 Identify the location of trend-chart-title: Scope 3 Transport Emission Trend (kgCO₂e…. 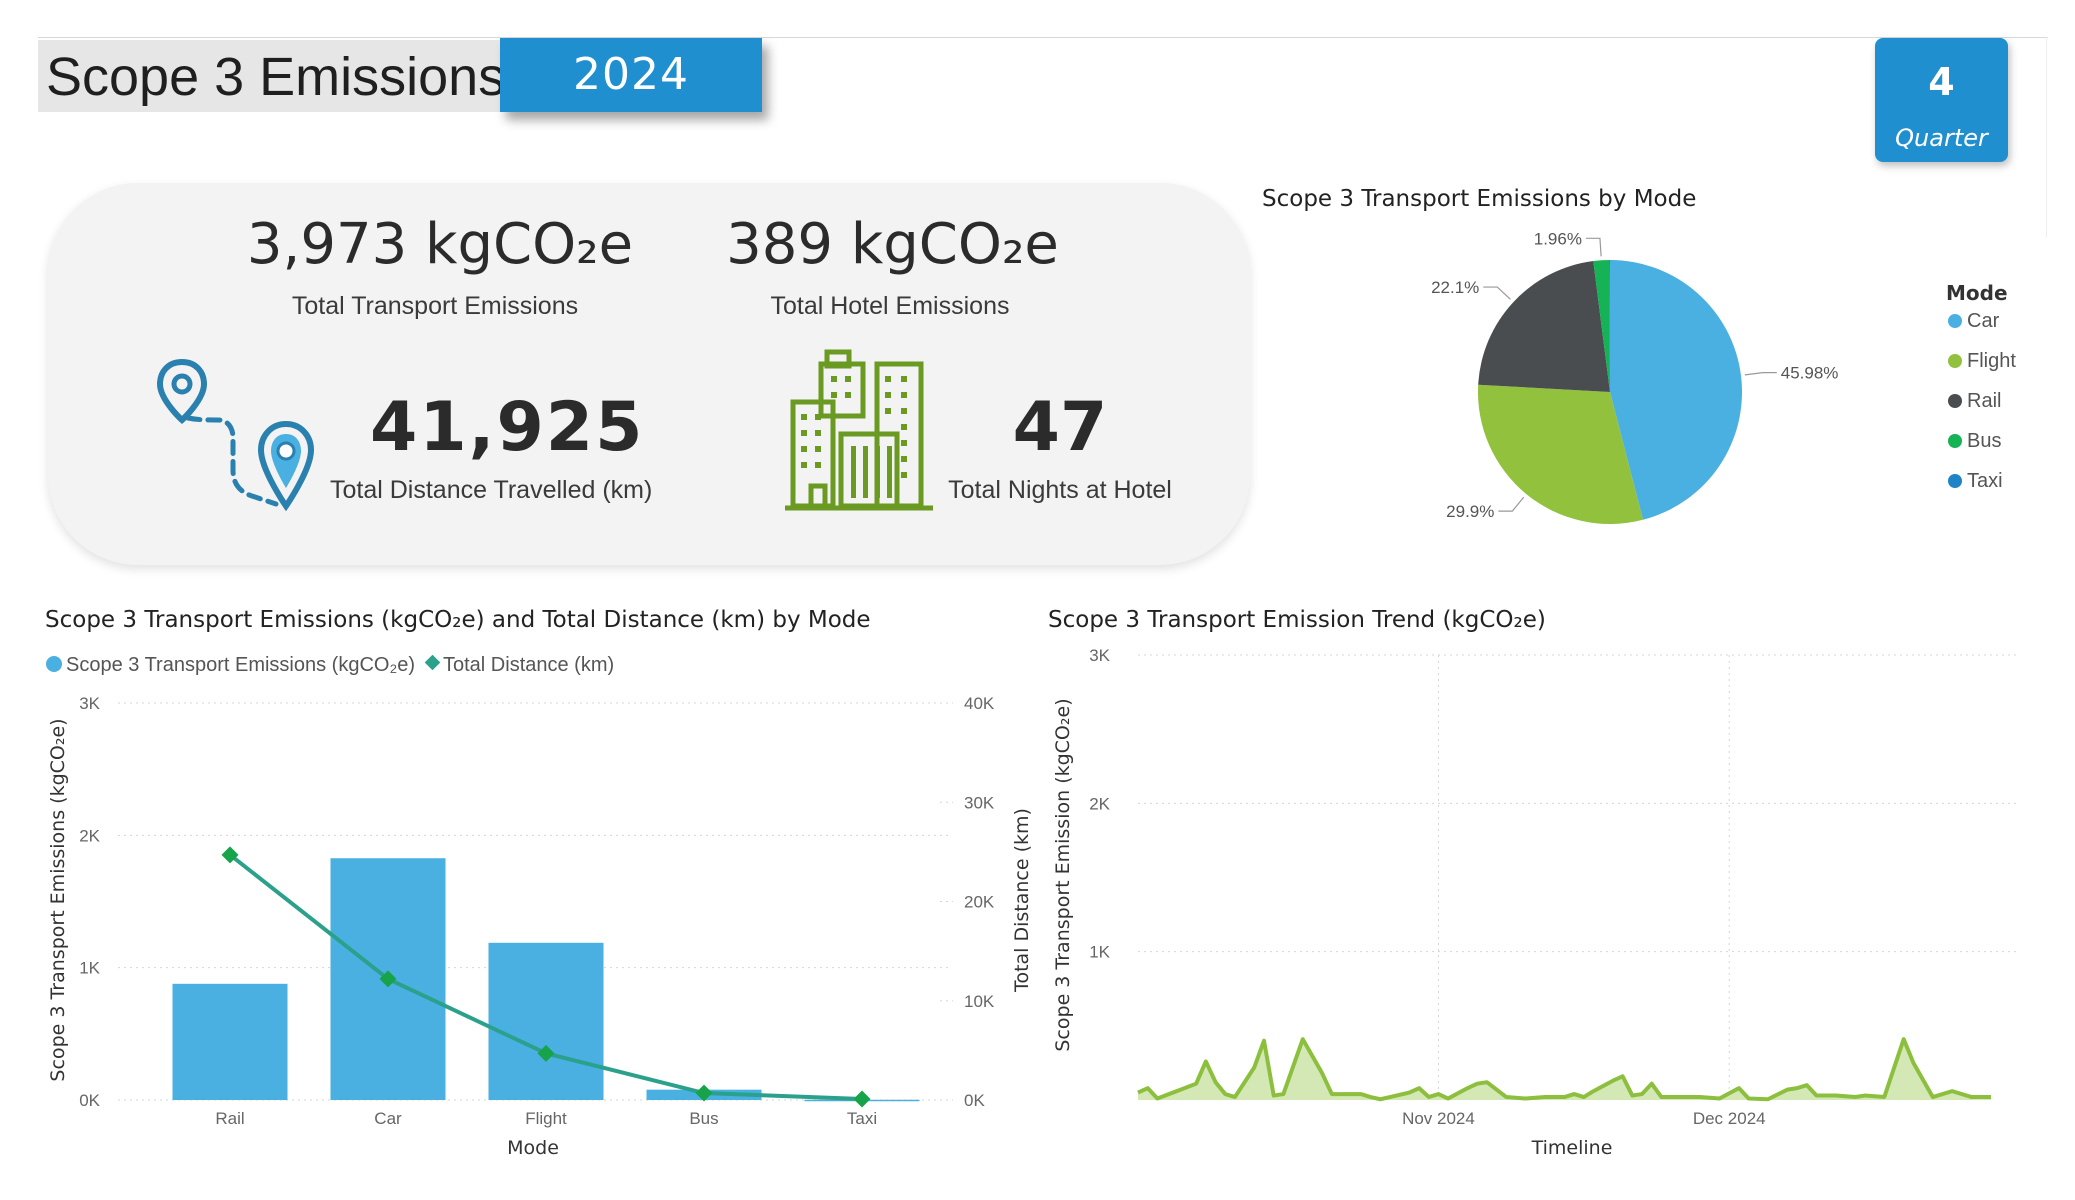
(1297, 620).